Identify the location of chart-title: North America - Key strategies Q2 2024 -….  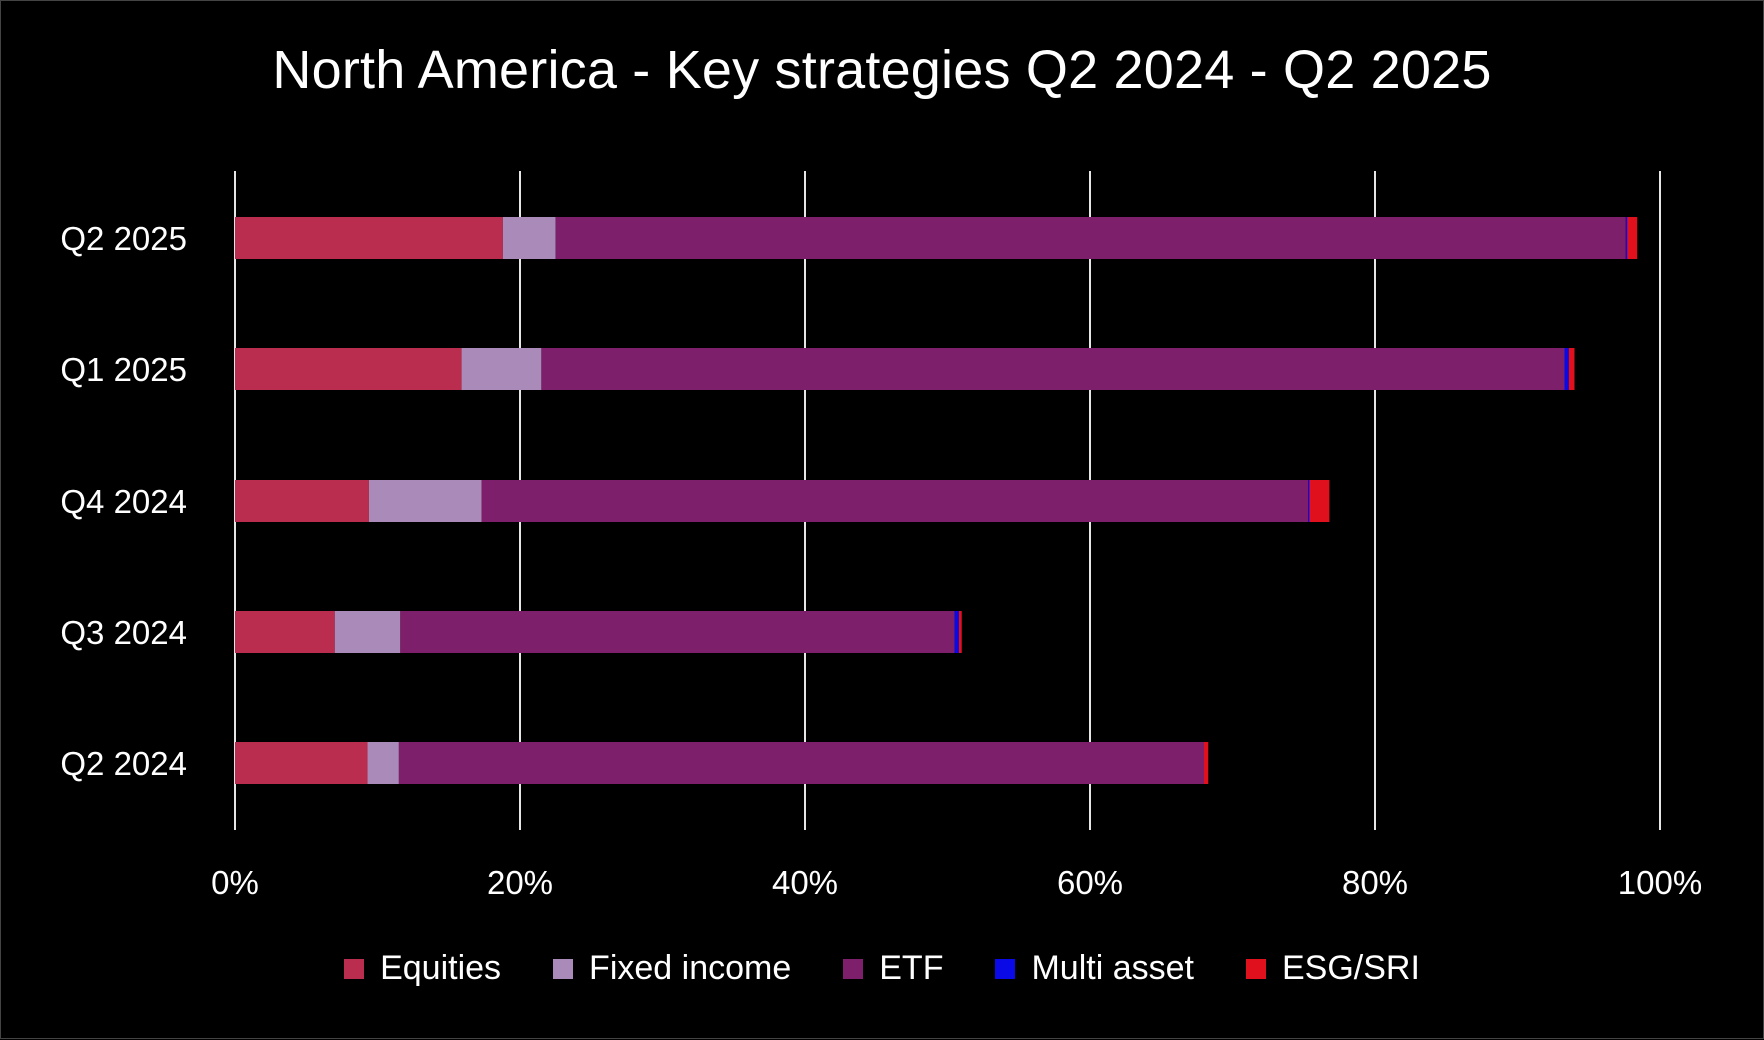
(882, 70).